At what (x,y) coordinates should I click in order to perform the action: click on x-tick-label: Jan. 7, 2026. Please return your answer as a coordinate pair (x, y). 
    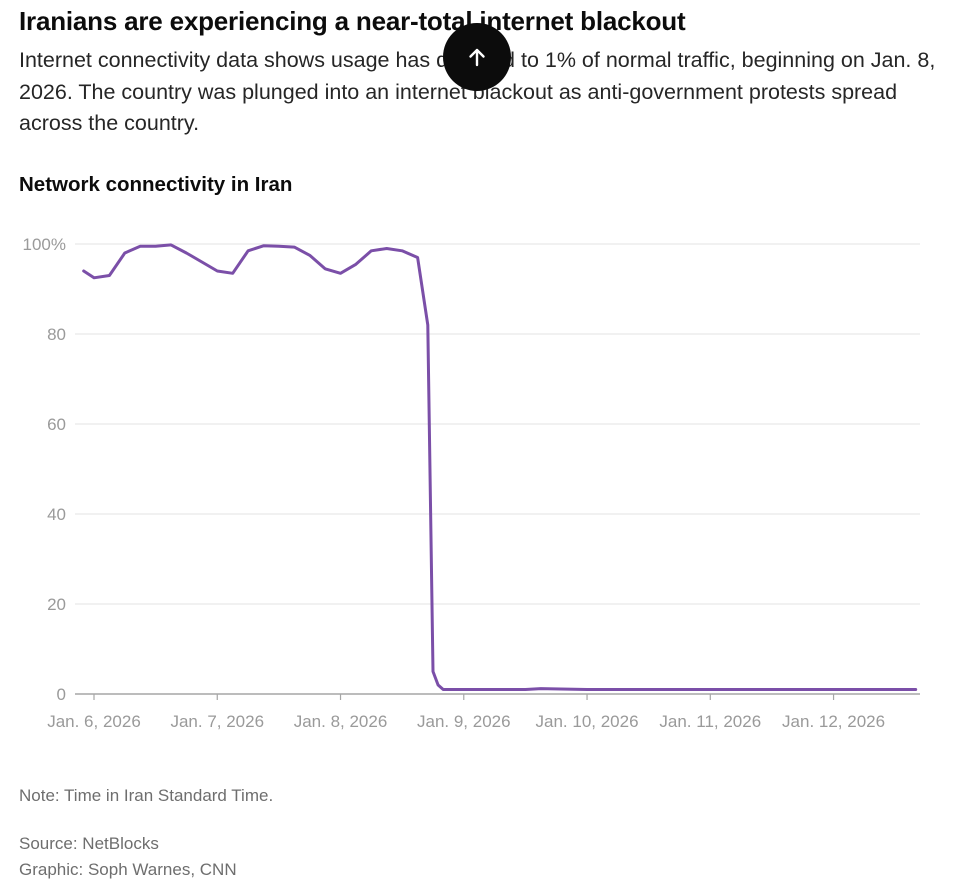
    Looking at the image, I should click on (217, 721).